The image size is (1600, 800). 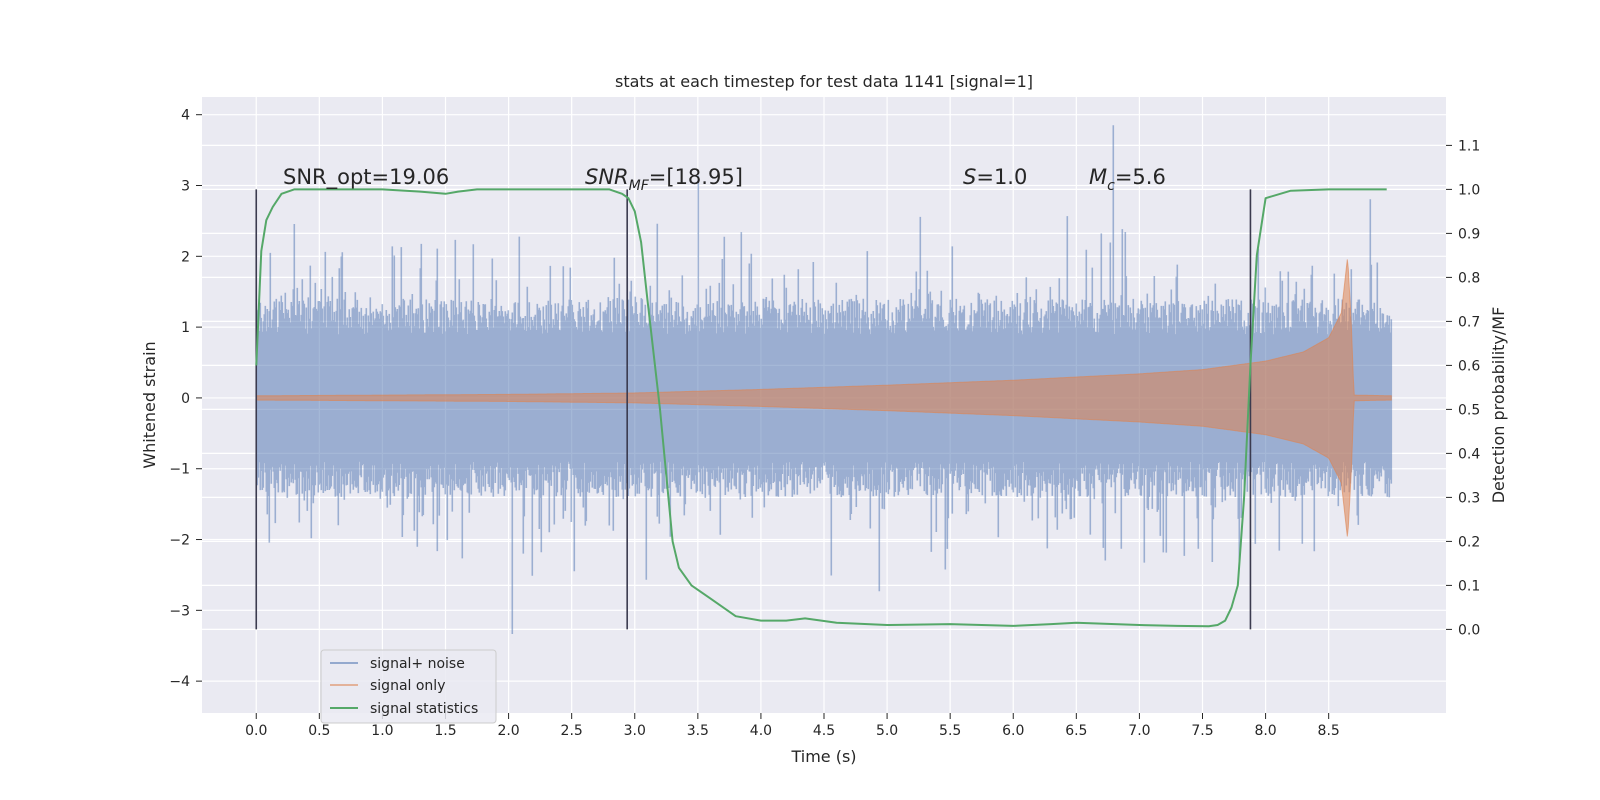 I want to click on x-tick-label: 1.0, so click(x=382, y=731).